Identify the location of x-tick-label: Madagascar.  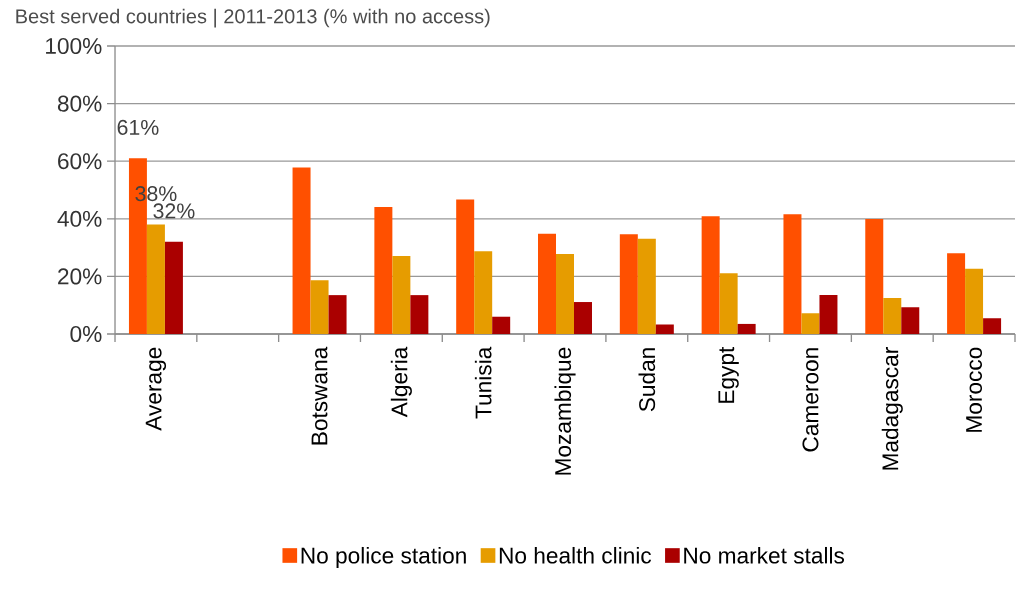
(892, 408).